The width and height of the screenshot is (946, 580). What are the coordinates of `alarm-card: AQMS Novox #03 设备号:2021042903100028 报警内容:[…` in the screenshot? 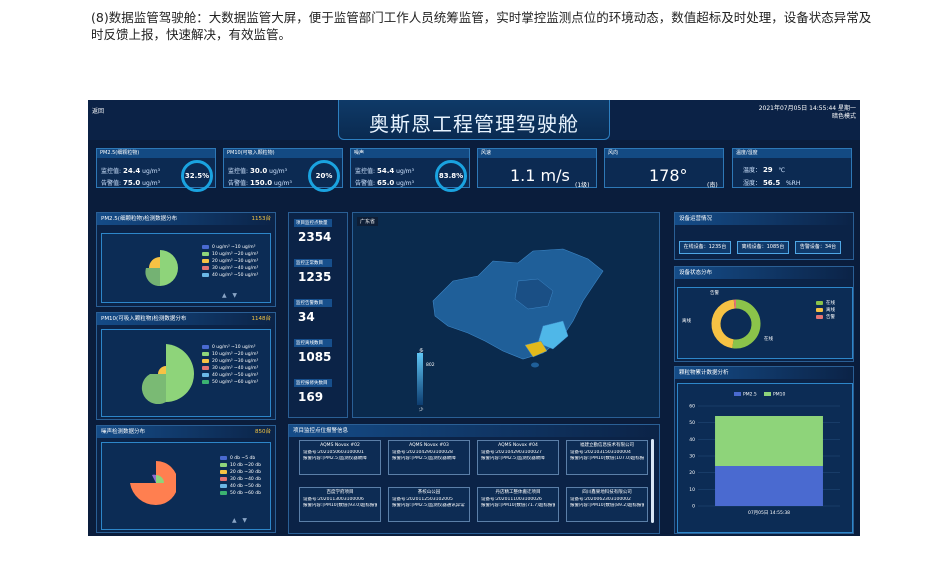 It's located at (429, 457).